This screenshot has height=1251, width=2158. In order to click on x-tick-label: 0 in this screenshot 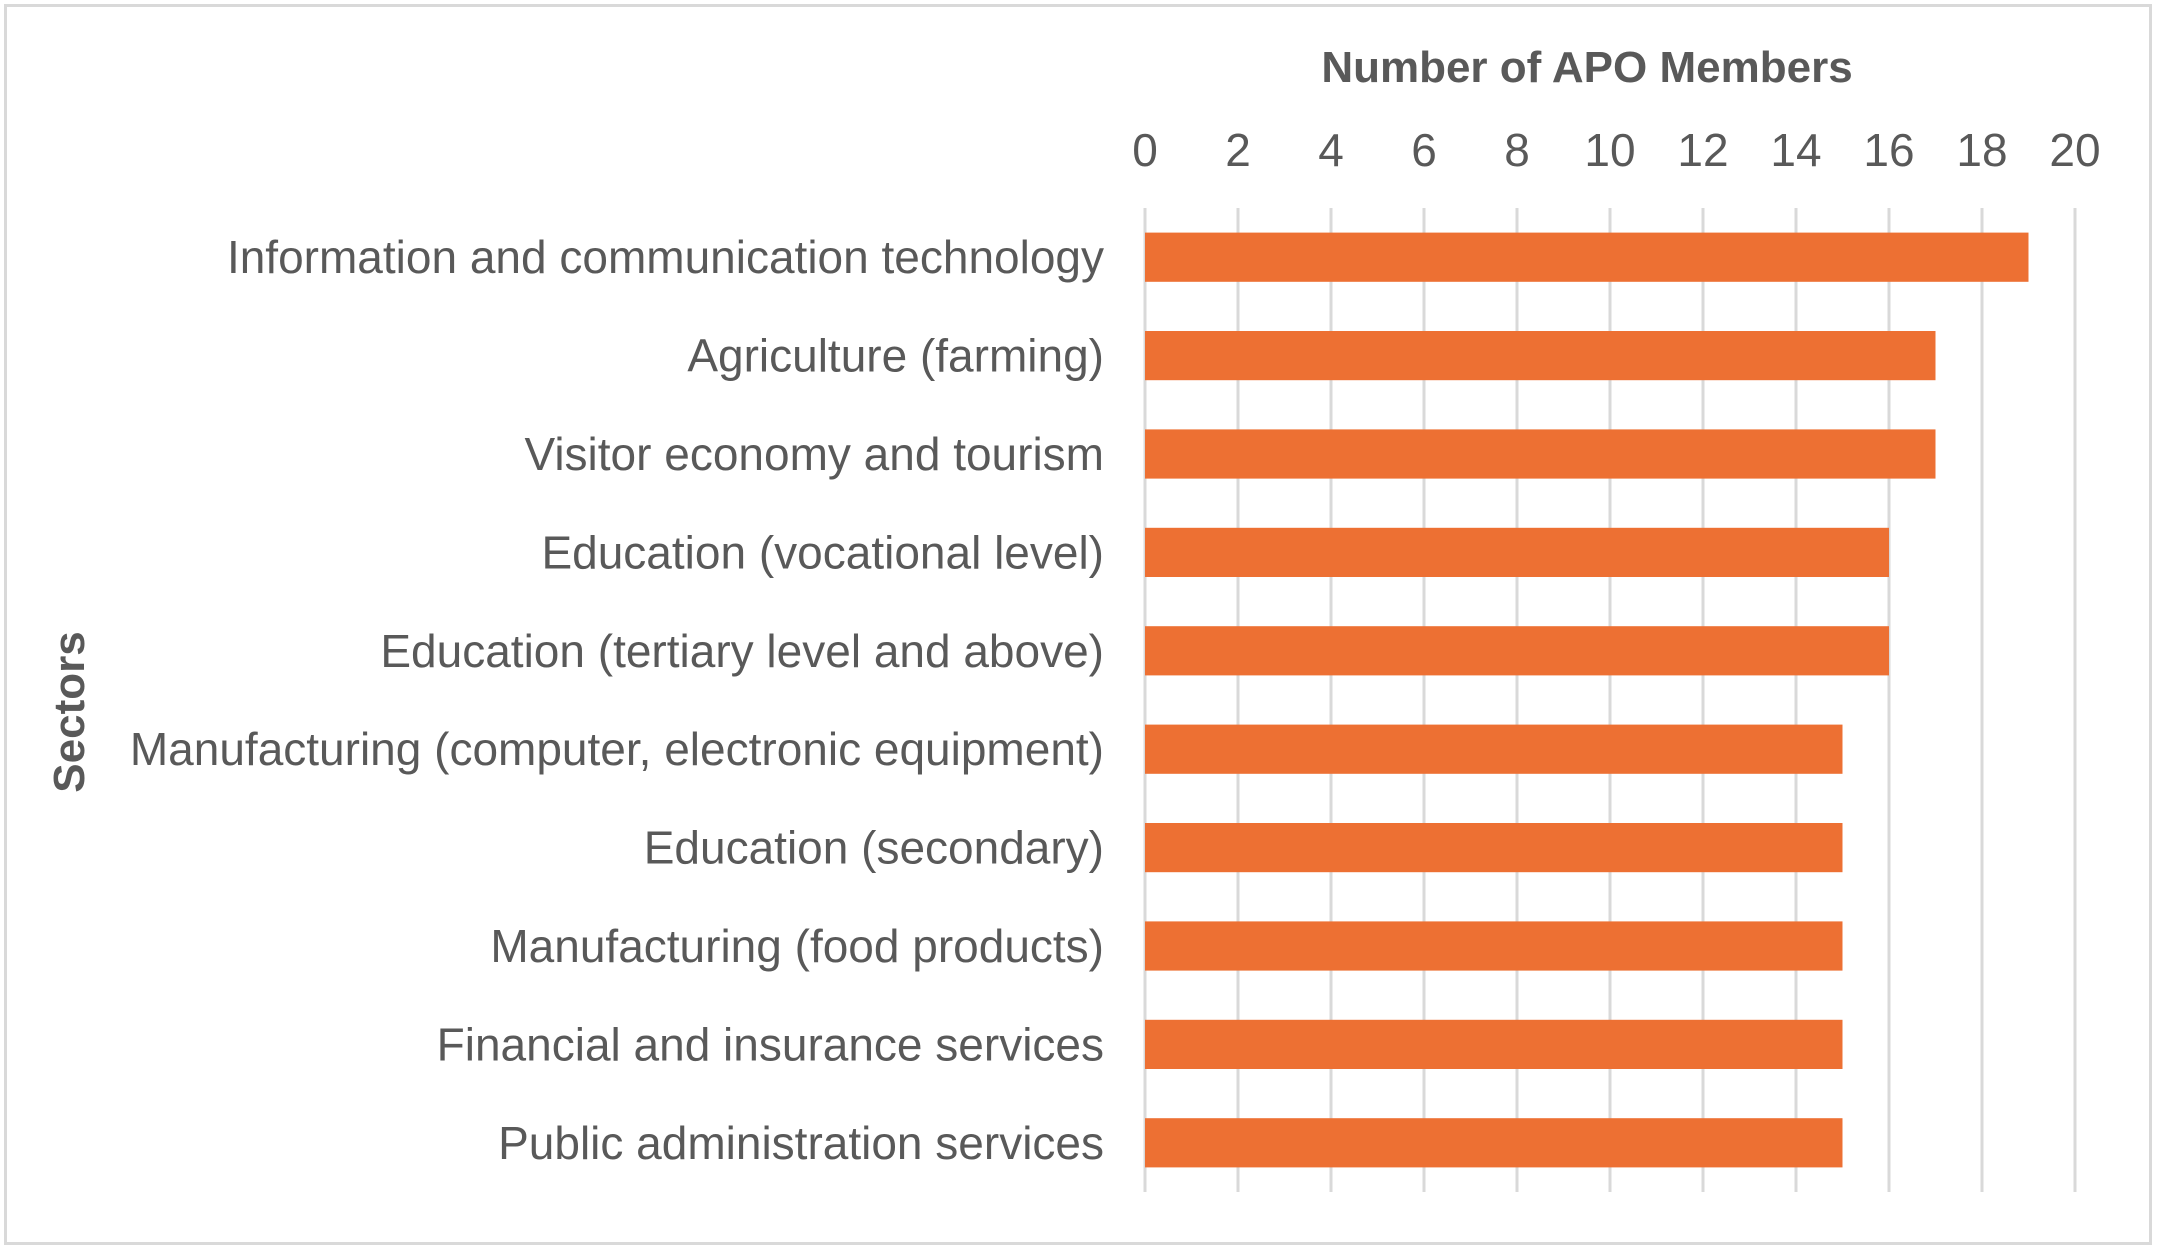, I will do `click(1145, 150)`.